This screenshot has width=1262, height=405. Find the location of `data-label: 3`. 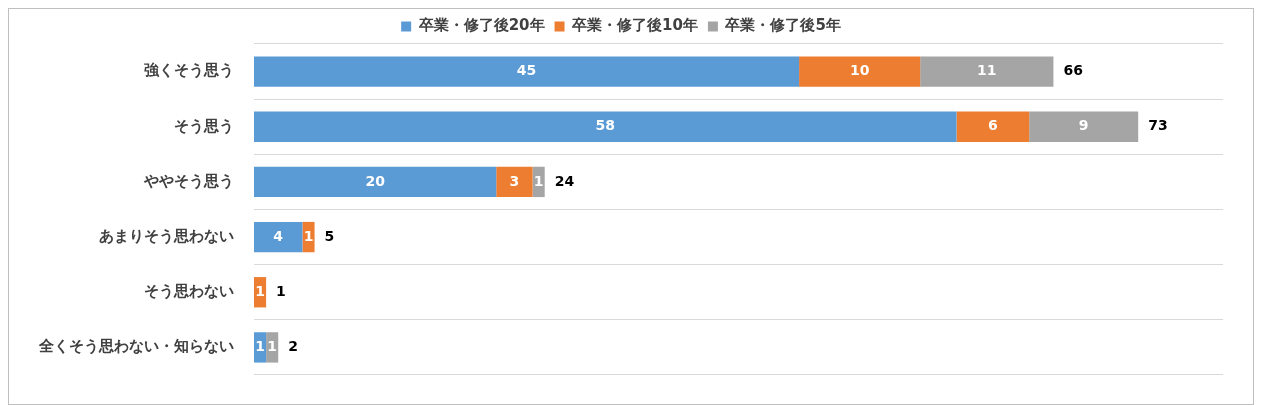

data-label: 3 is located at coordinates (514, 180).